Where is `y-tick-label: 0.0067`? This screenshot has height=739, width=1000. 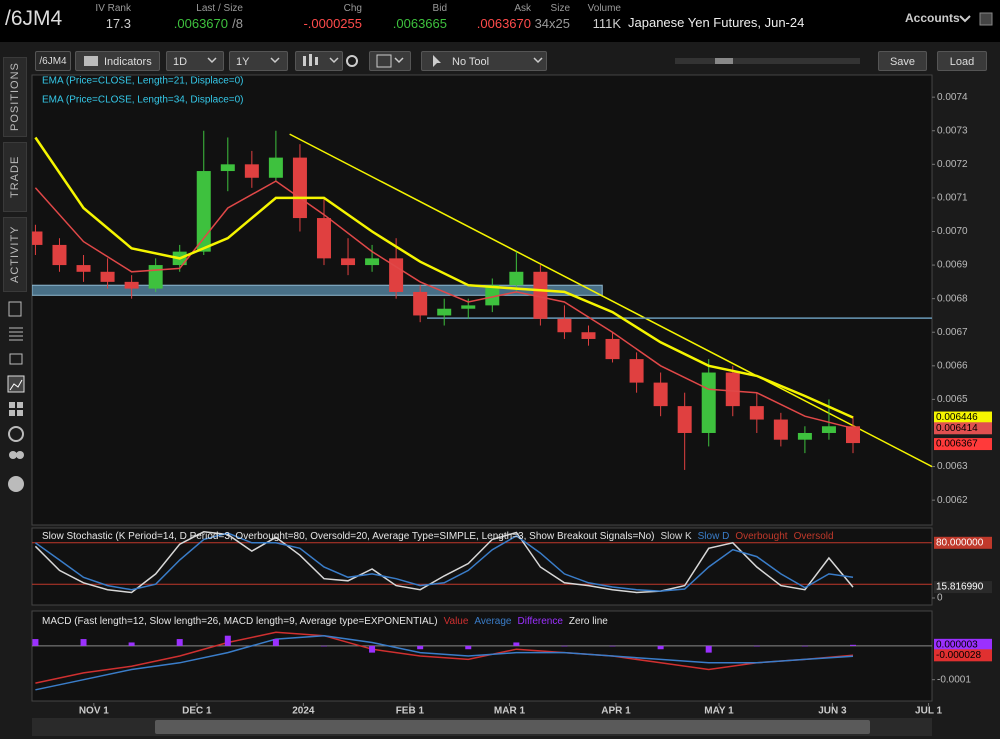 y-tick-label: 0.0067 is located at coordinates (952, 332).